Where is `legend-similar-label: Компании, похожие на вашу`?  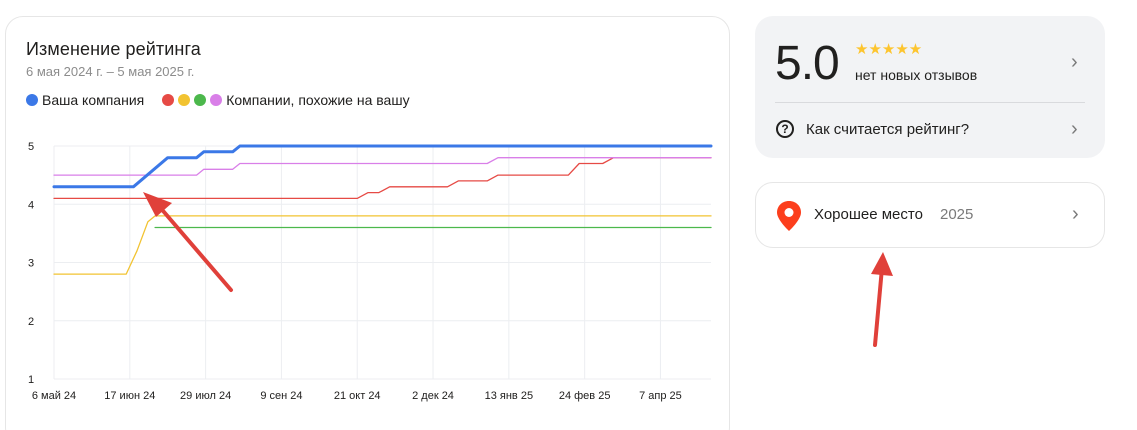
legend-similar-label: Компании, похожие на вашу is located at coordinates (318, 100).